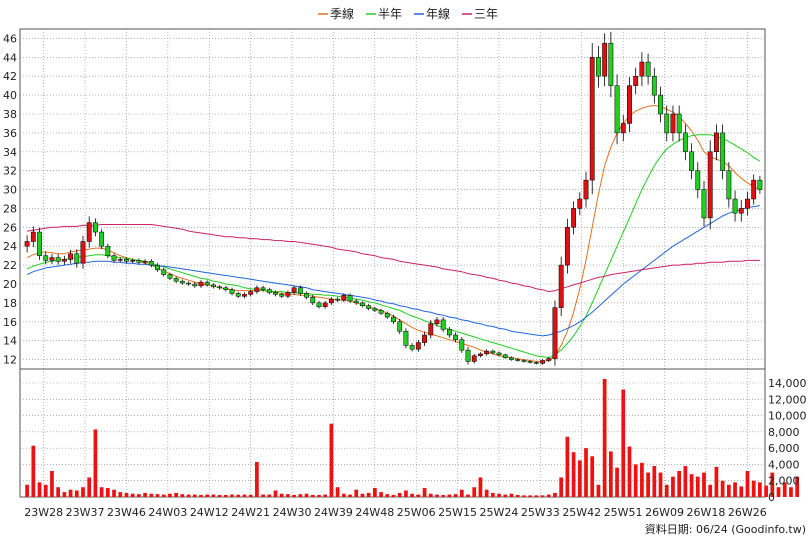 This screenshot has height=540, width=808. Describe the element at coordinates (333, 512) in the screenshot. I see `x-tick-label: 24W39` at that location.